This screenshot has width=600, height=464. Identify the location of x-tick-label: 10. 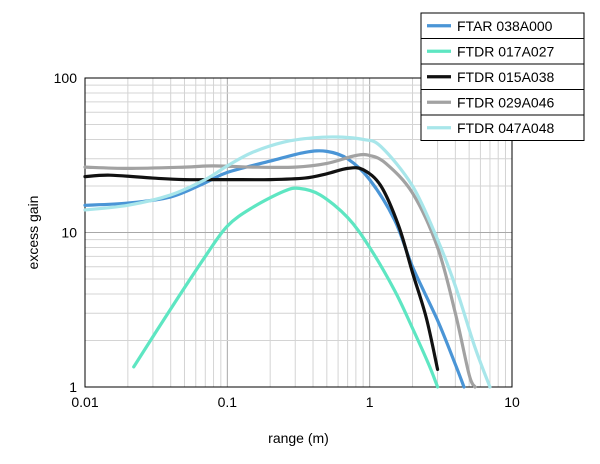
(512, 402).